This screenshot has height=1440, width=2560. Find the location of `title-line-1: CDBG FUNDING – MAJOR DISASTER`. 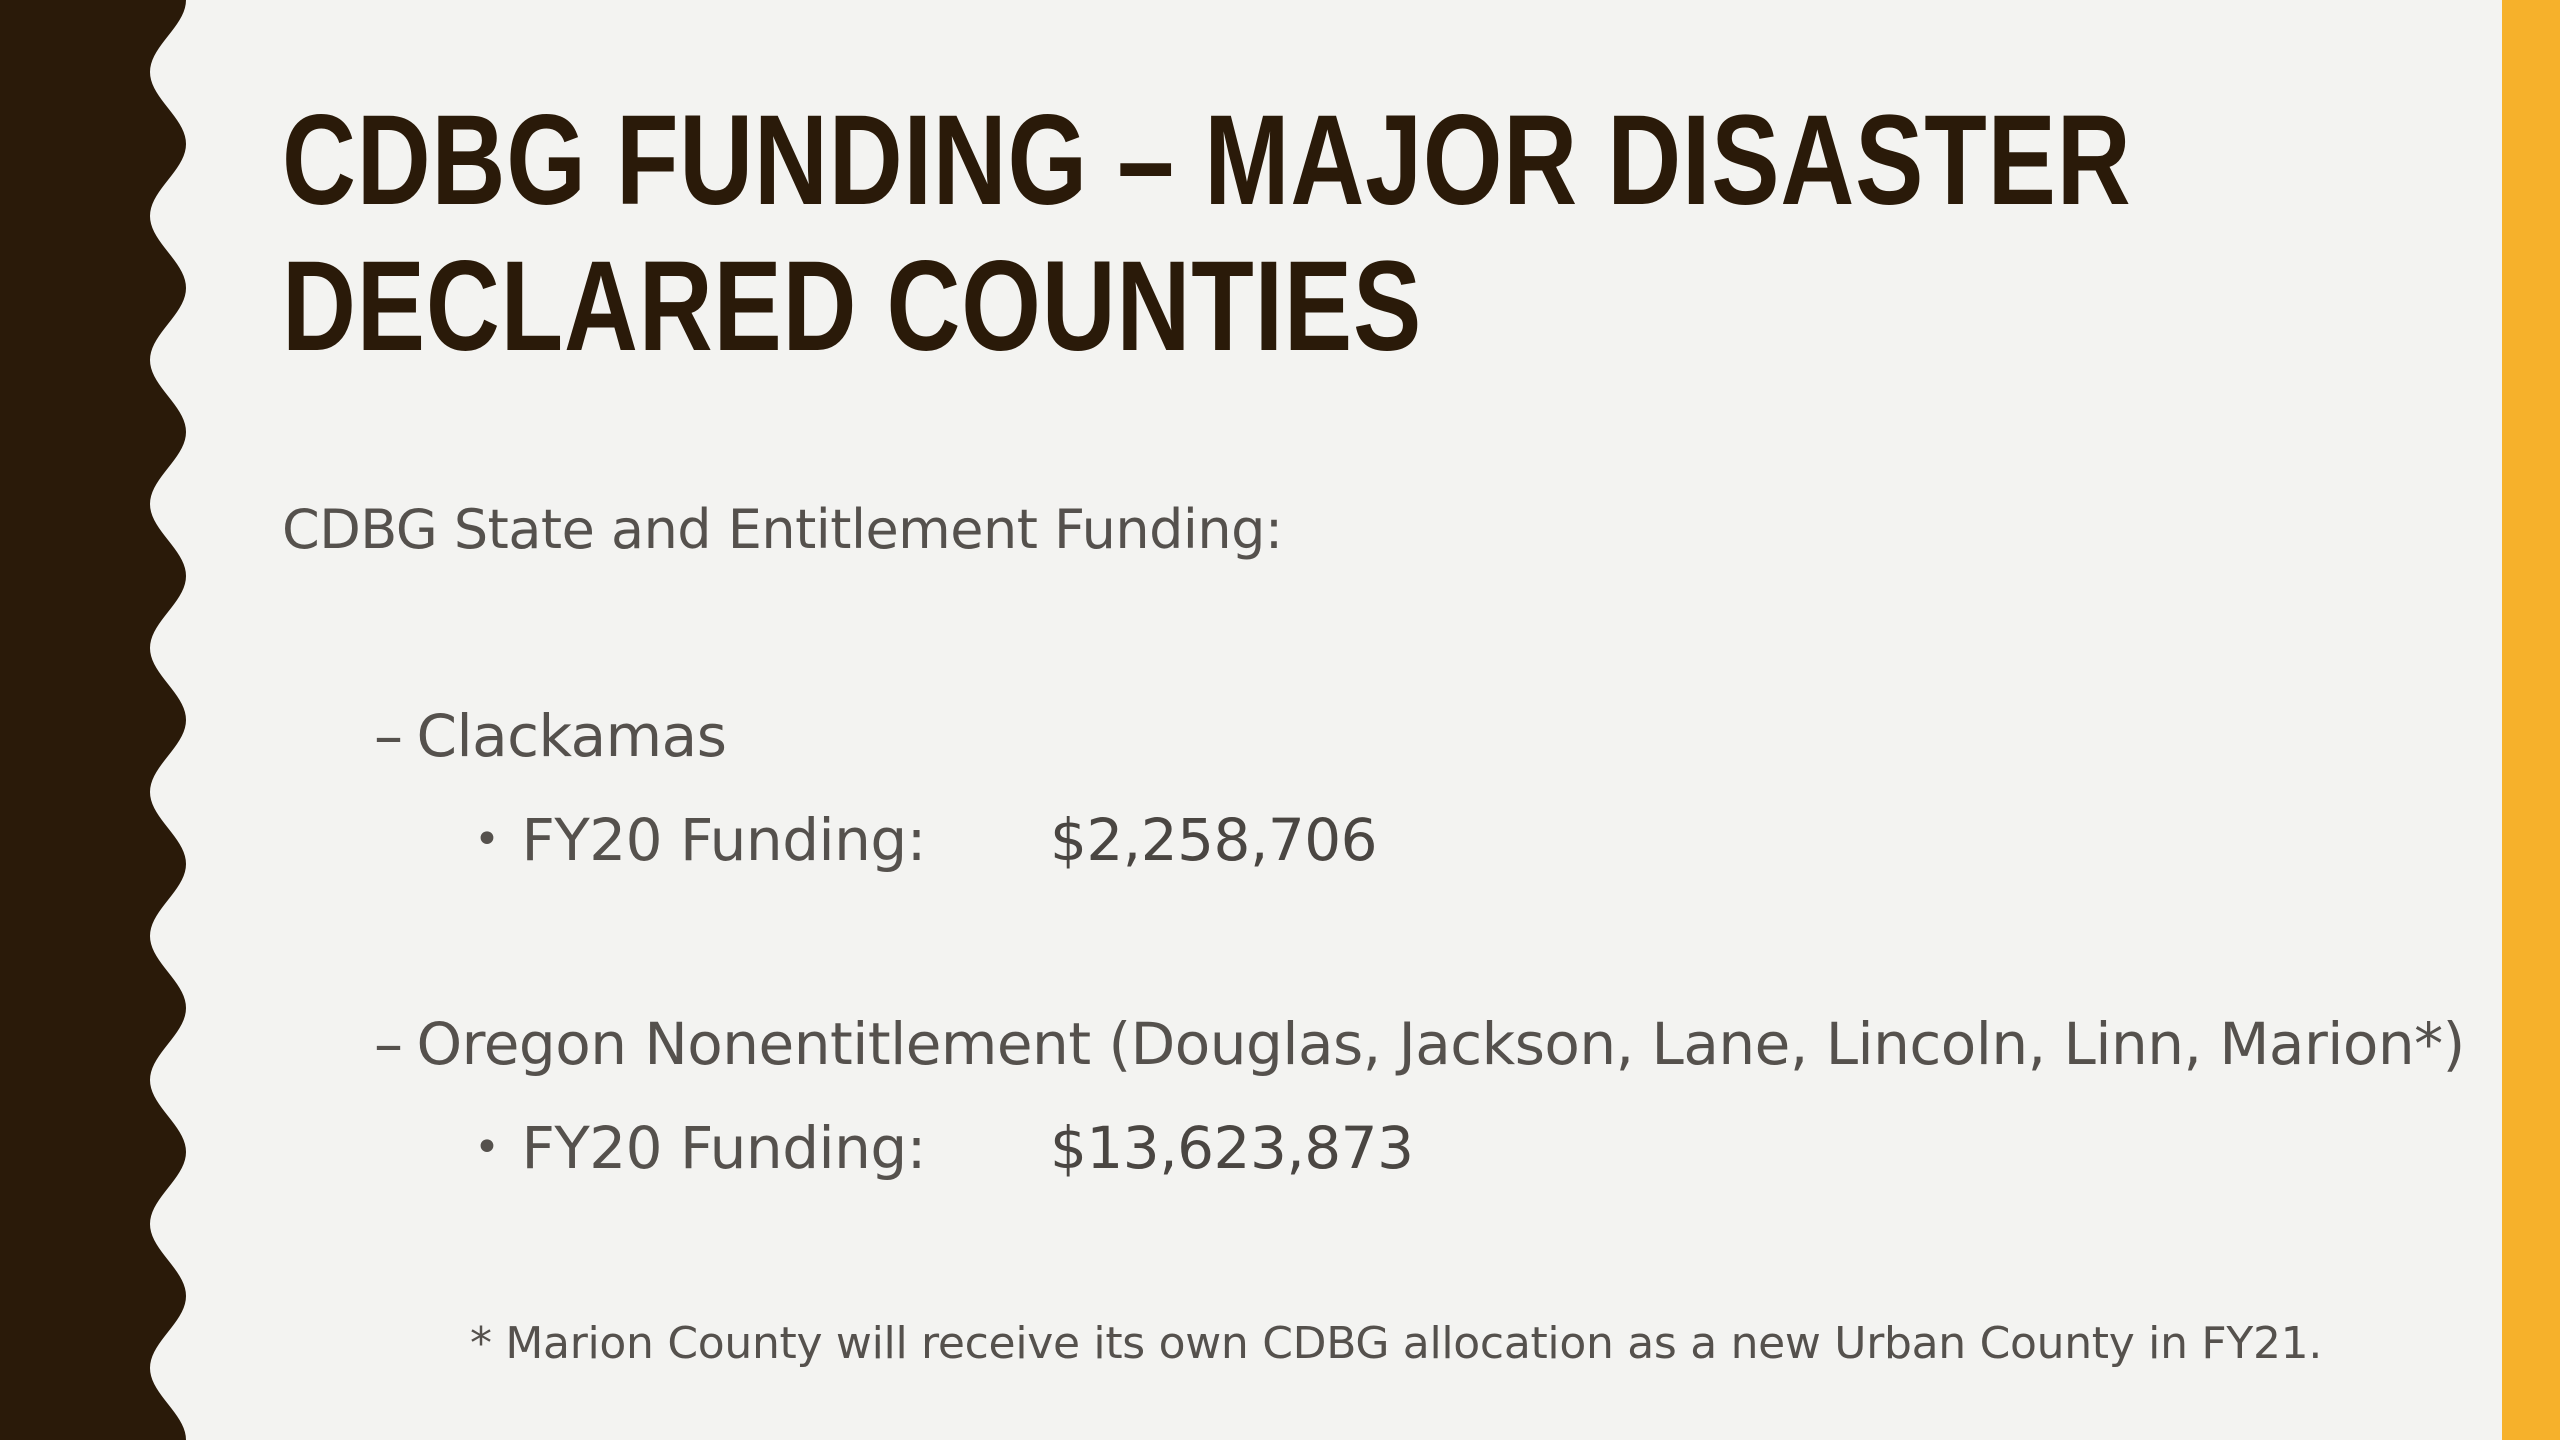

title-line-1: CDBG FUNDING – MAJOR DISASTER is located at coordinates (1207, 160).